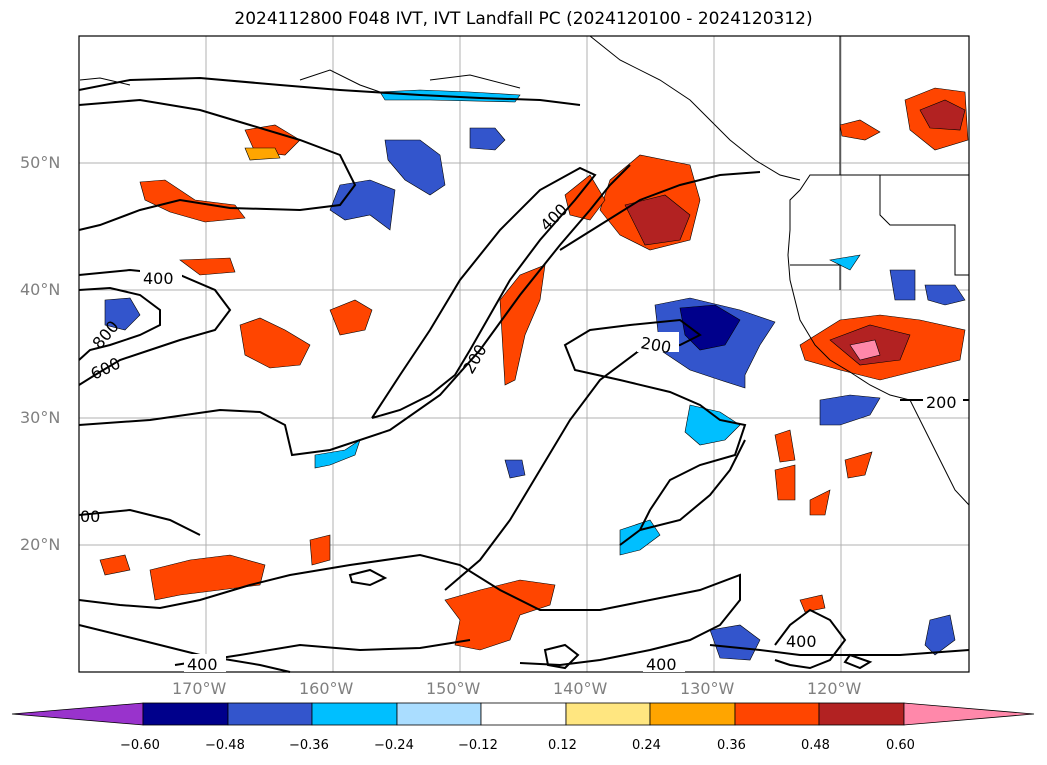  I want to click on lat-label-40n: 40°N, so click(40, 289).